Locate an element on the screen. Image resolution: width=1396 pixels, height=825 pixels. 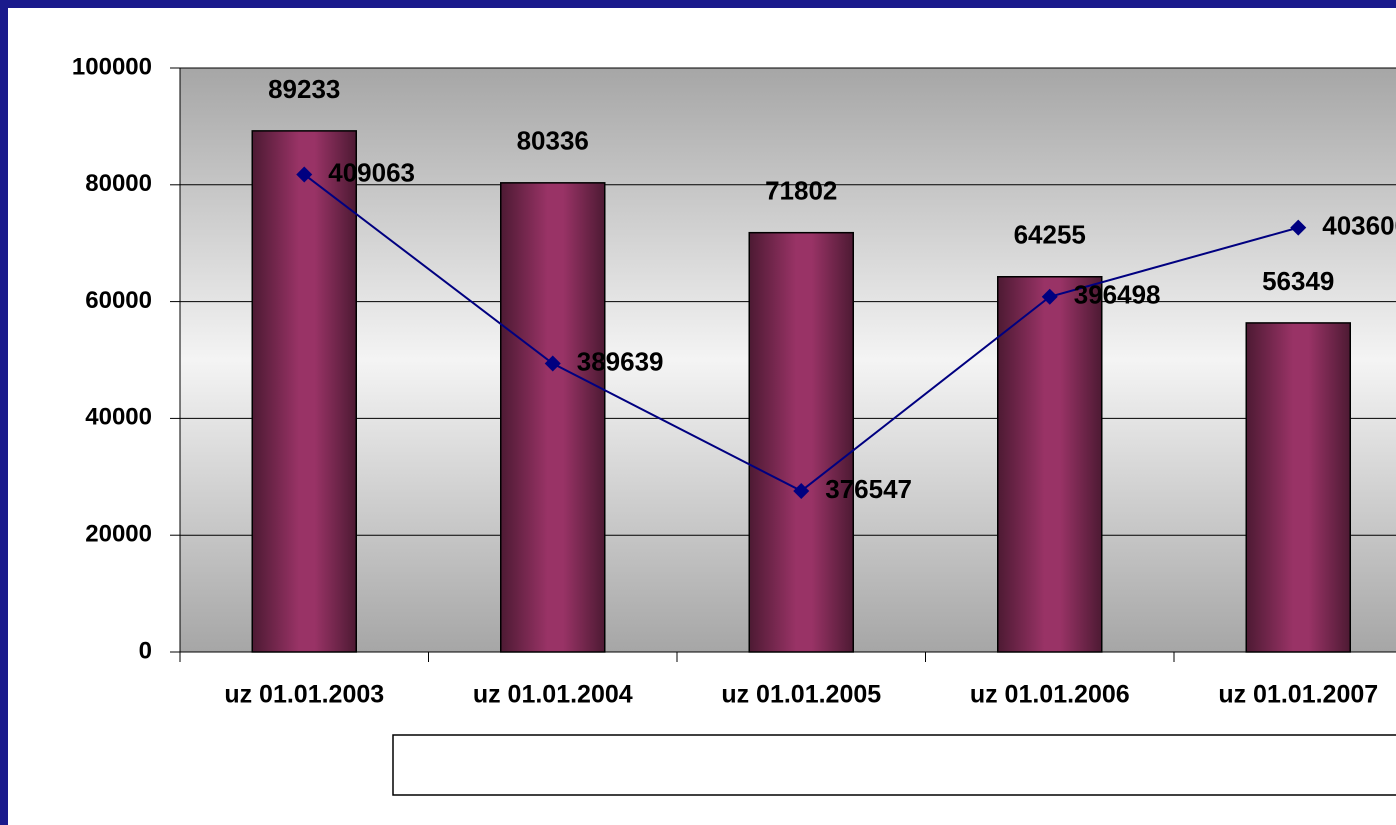
bar-value-label: 64255 is located at coordinates (1050, 235).